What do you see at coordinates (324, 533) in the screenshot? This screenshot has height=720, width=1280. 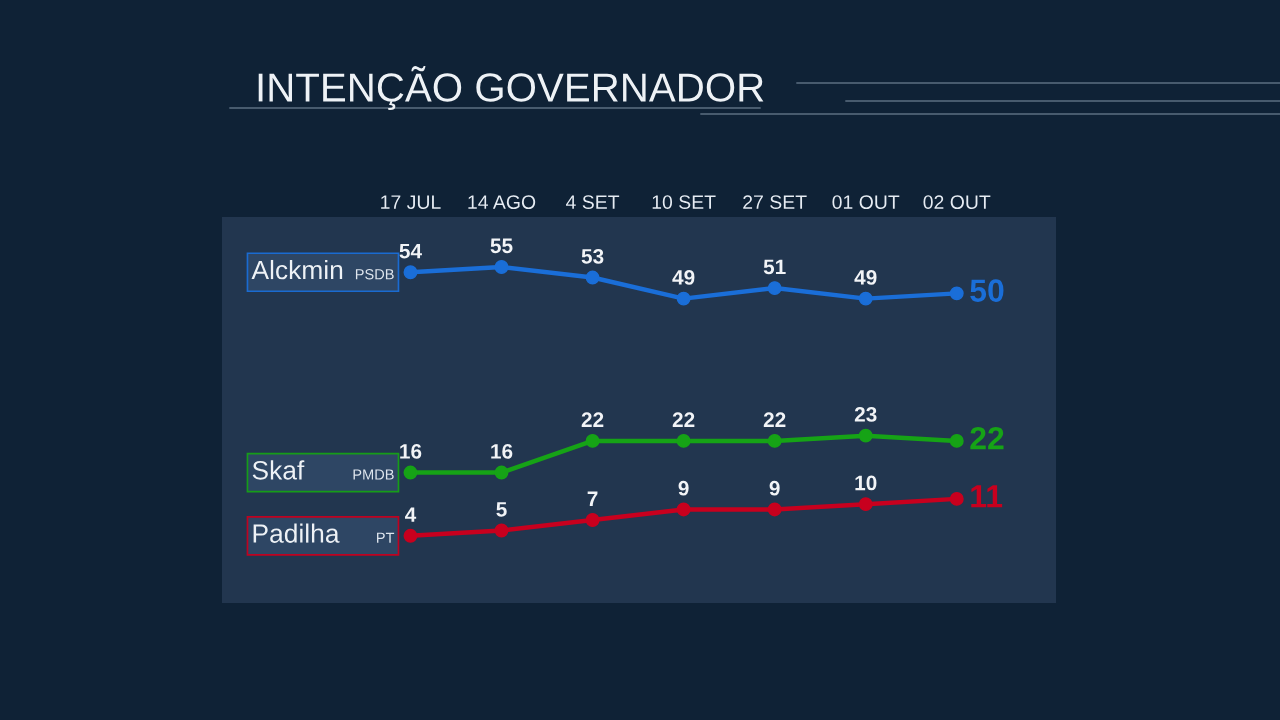 I see `text: Padilha PT` at bounding box center [324, 533].